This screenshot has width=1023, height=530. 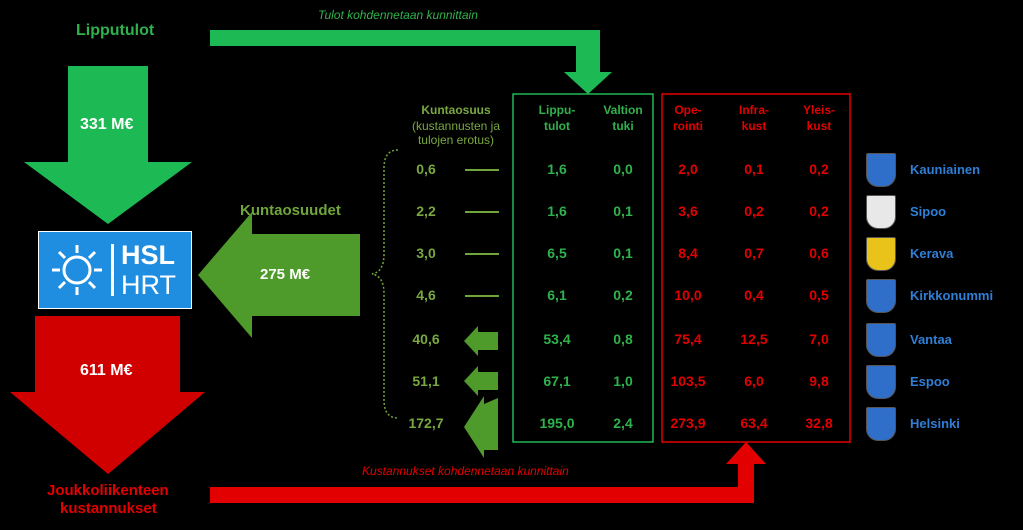 What do you see at coordinates (107, 124) in the screenshot?
I see `lipputulot-amount: 331 M€` at bounding box center [107, 124].